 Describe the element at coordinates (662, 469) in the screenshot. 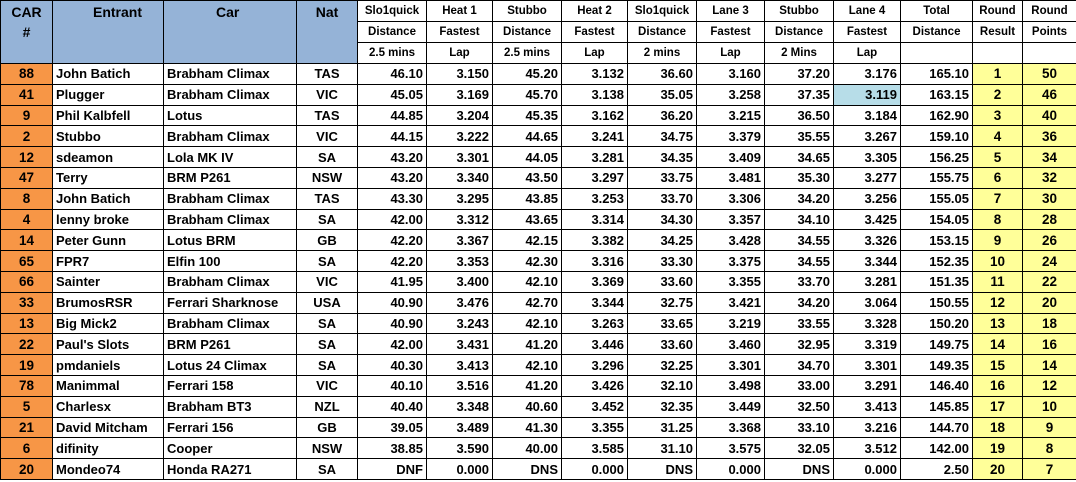

I see `slo1quick-distance-2-cell: DNS` at that location.